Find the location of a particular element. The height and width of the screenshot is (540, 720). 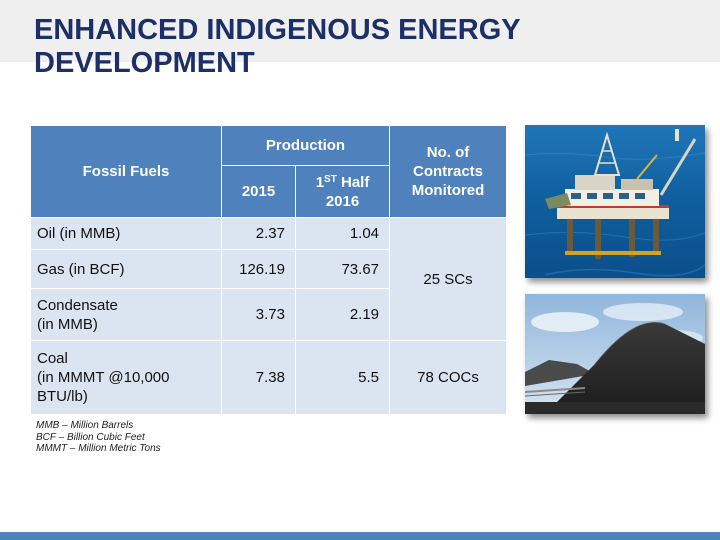

row-label-line1: Coal is located at coordinates (52, 358).